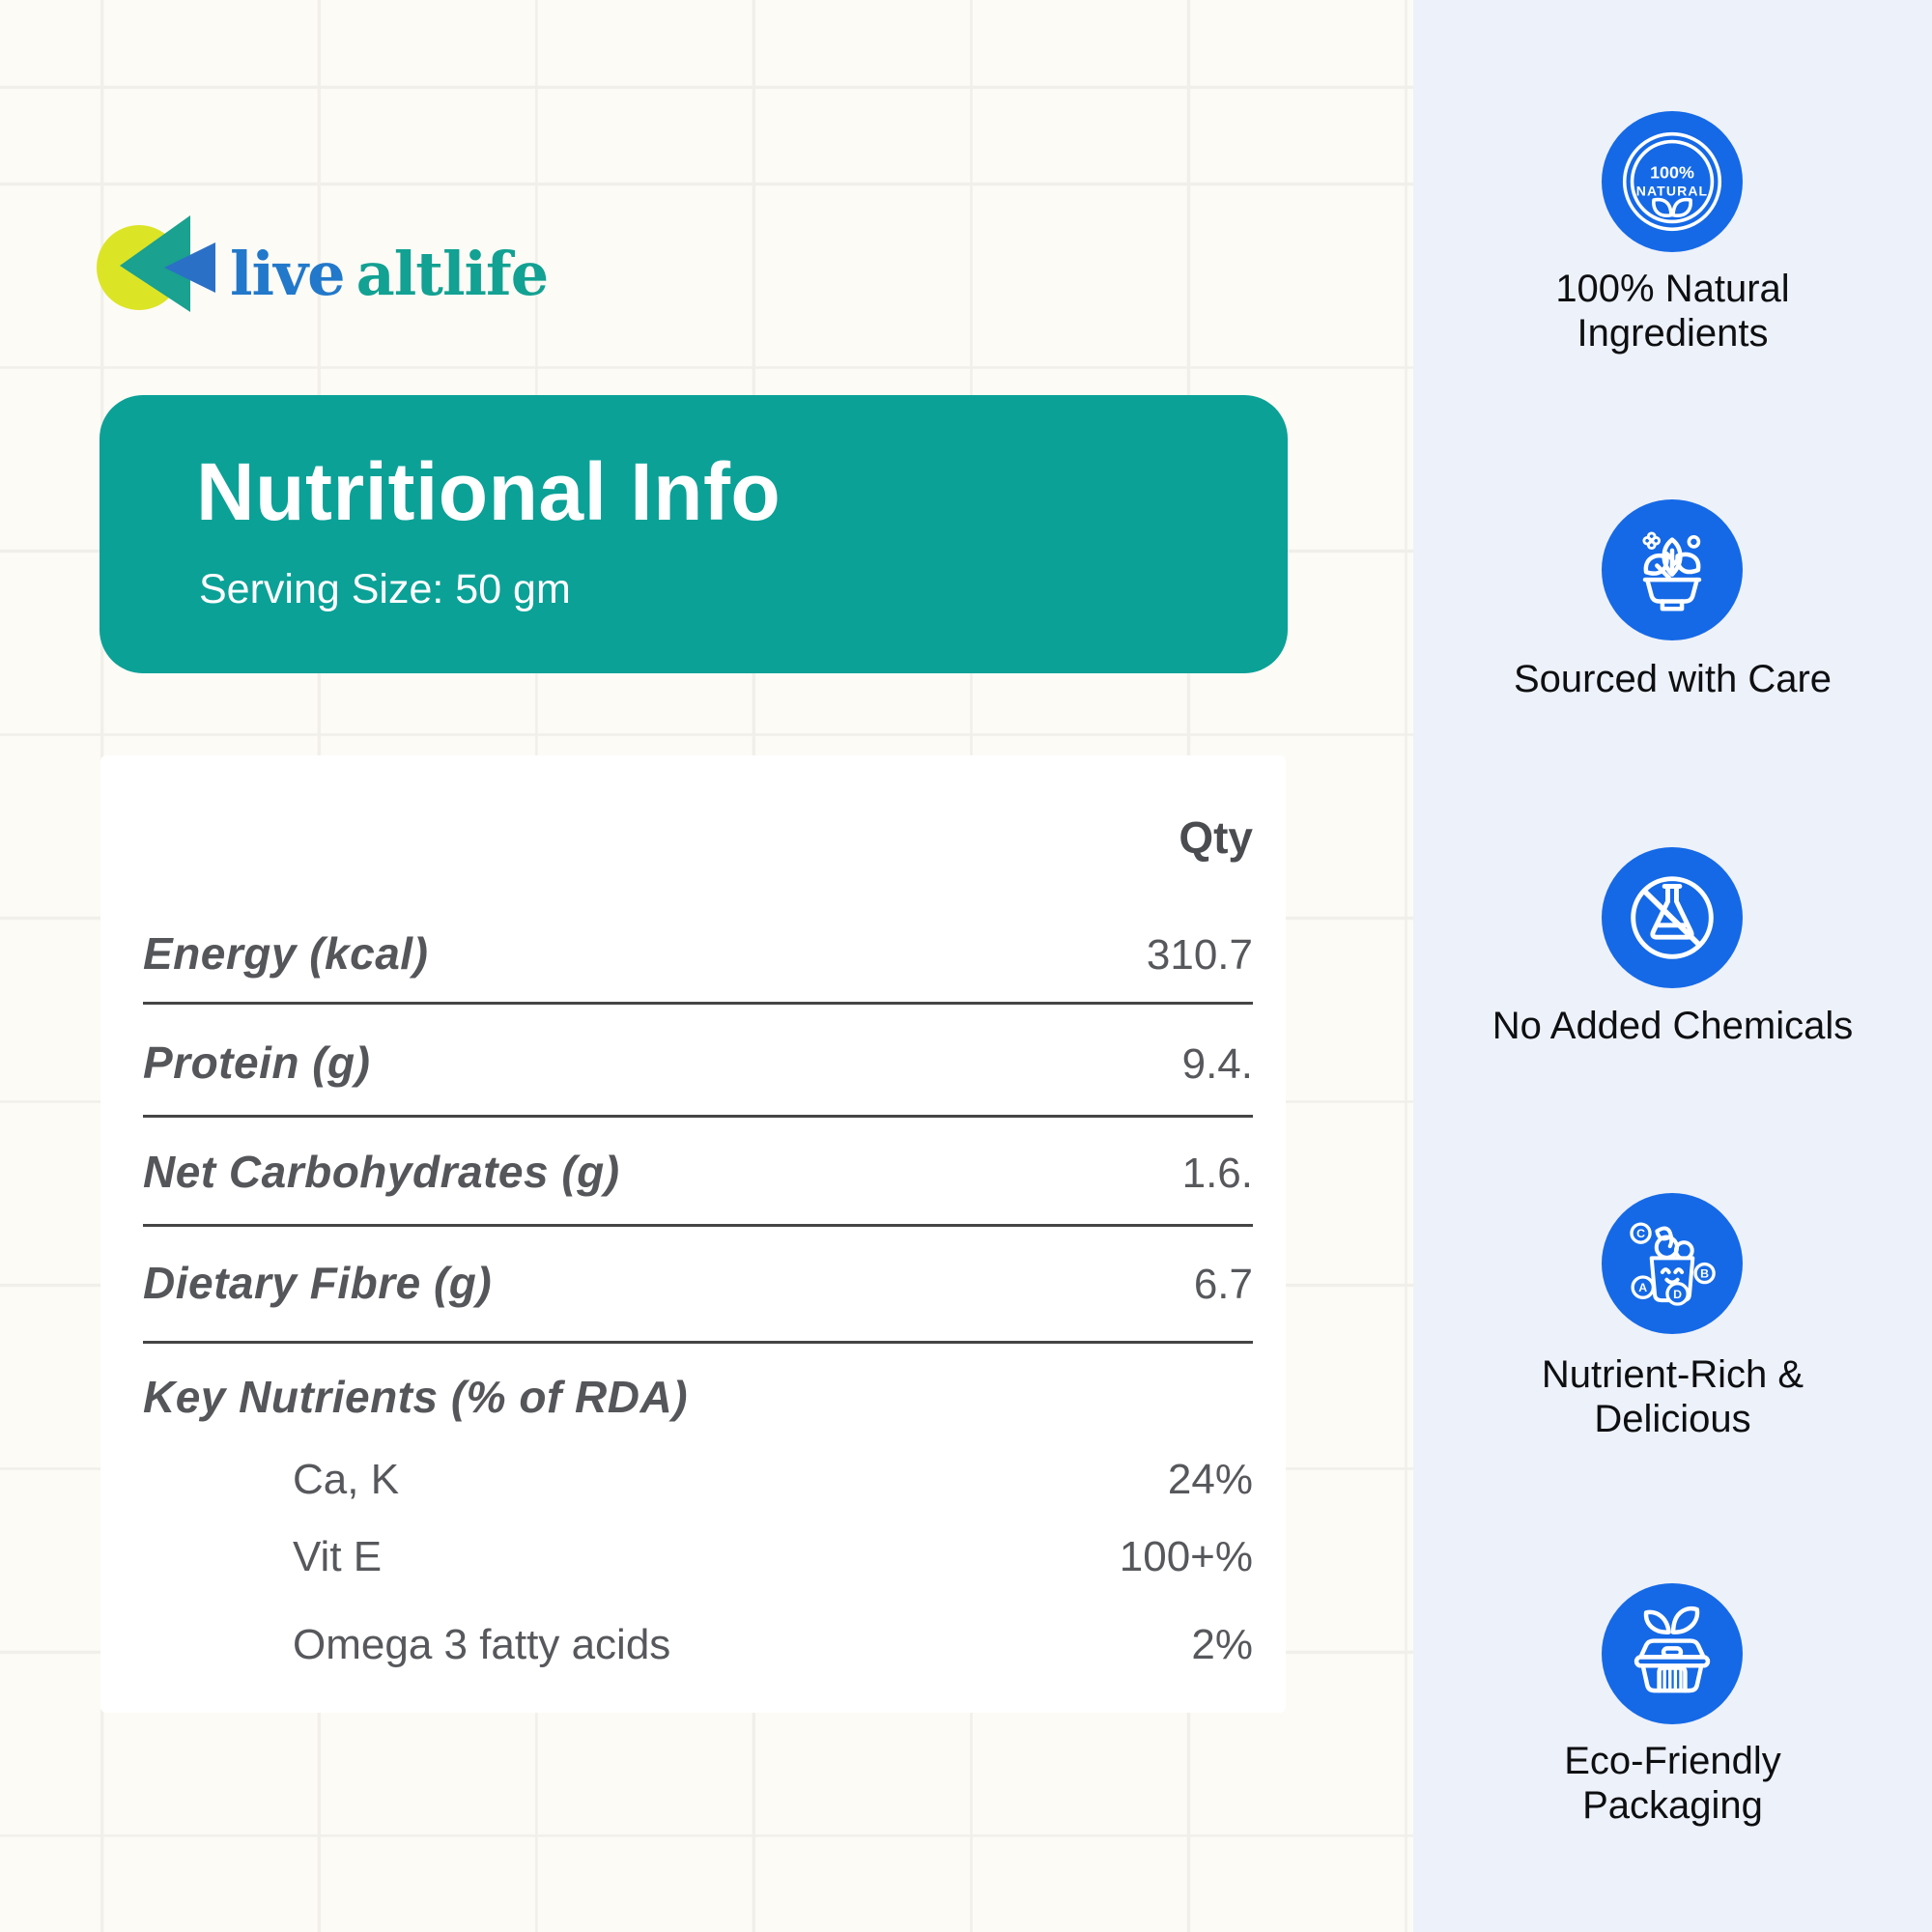  Describe the element at coordinates (1704, 1274) in the screenshot. I see `svg-text: B` at that location.